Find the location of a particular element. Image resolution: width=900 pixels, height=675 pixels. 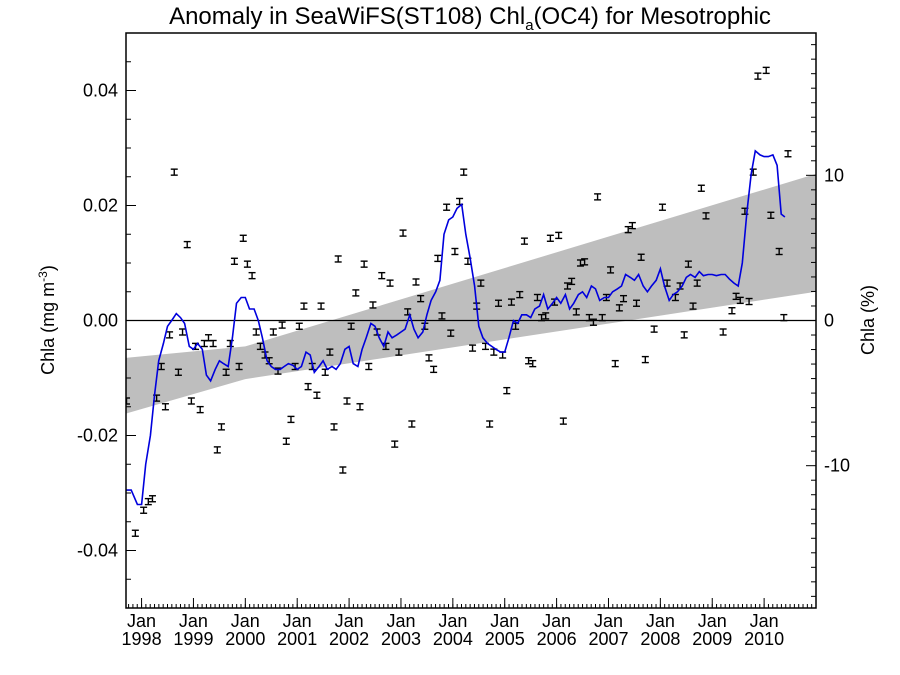

y-tick-label: -0.02 is located at coordinates (97, 436).